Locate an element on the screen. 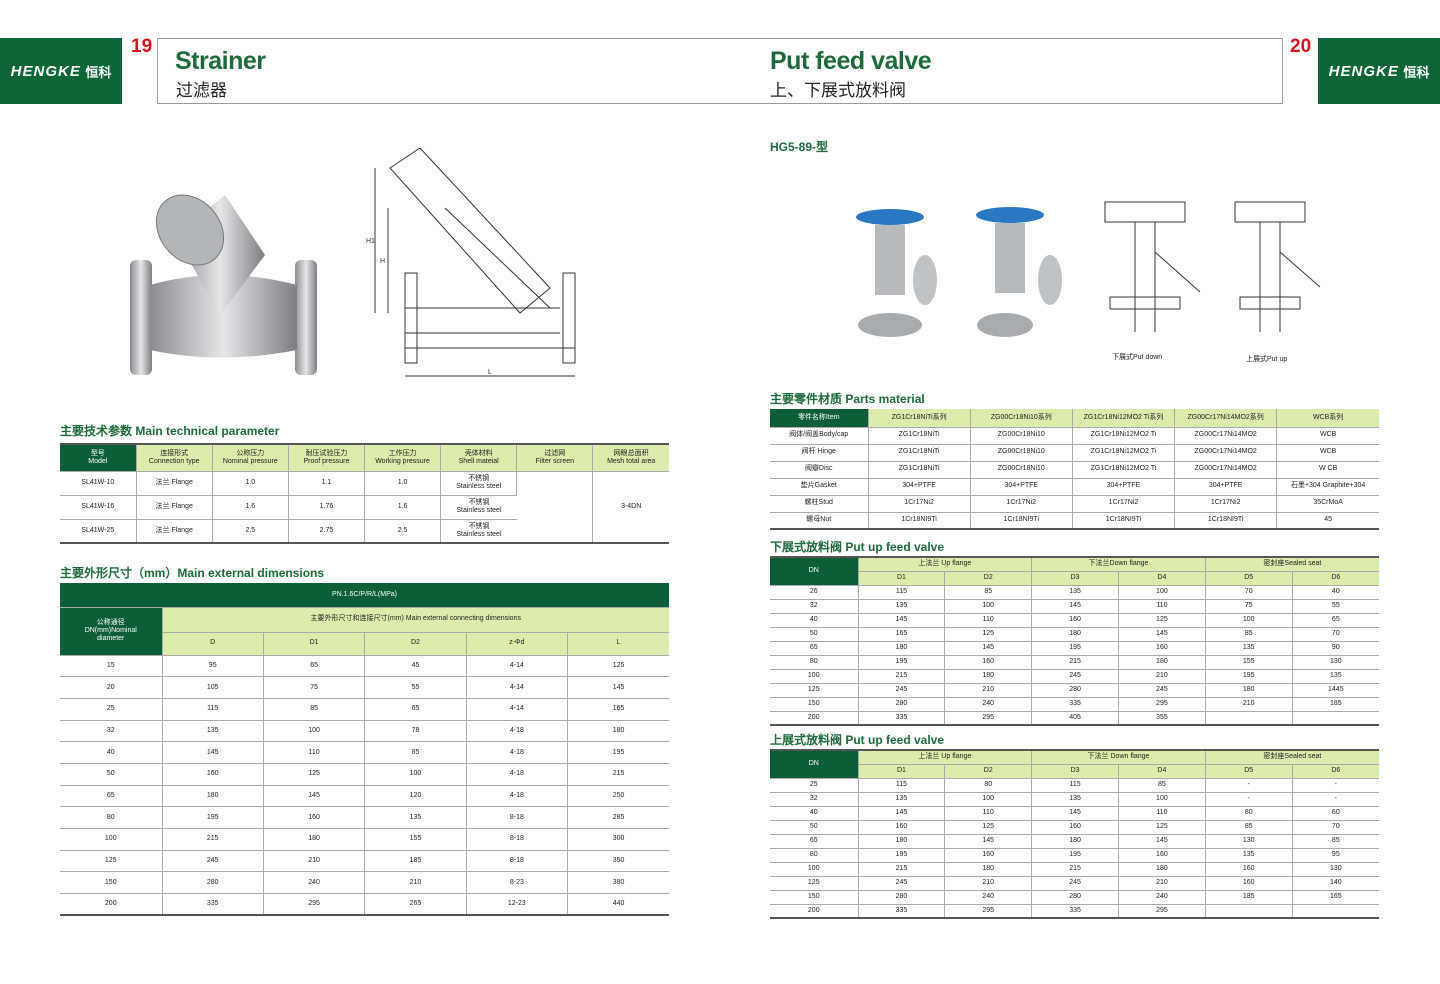 This screenshot has height=984, width=1440. cell-text: 265 is located at coordinates (415, 904).